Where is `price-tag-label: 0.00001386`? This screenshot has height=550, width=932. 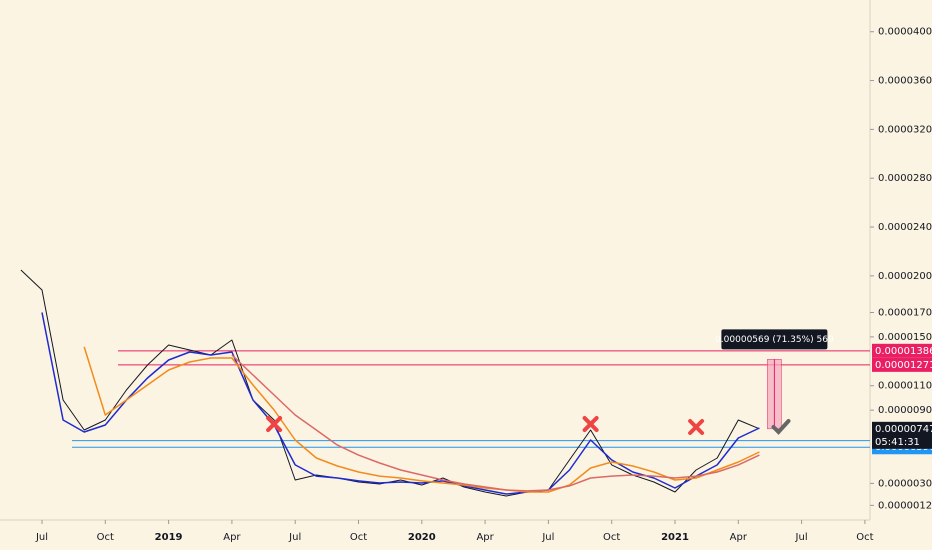
price-tag-label: 0.00001386 is located at coordinates (903, 351).